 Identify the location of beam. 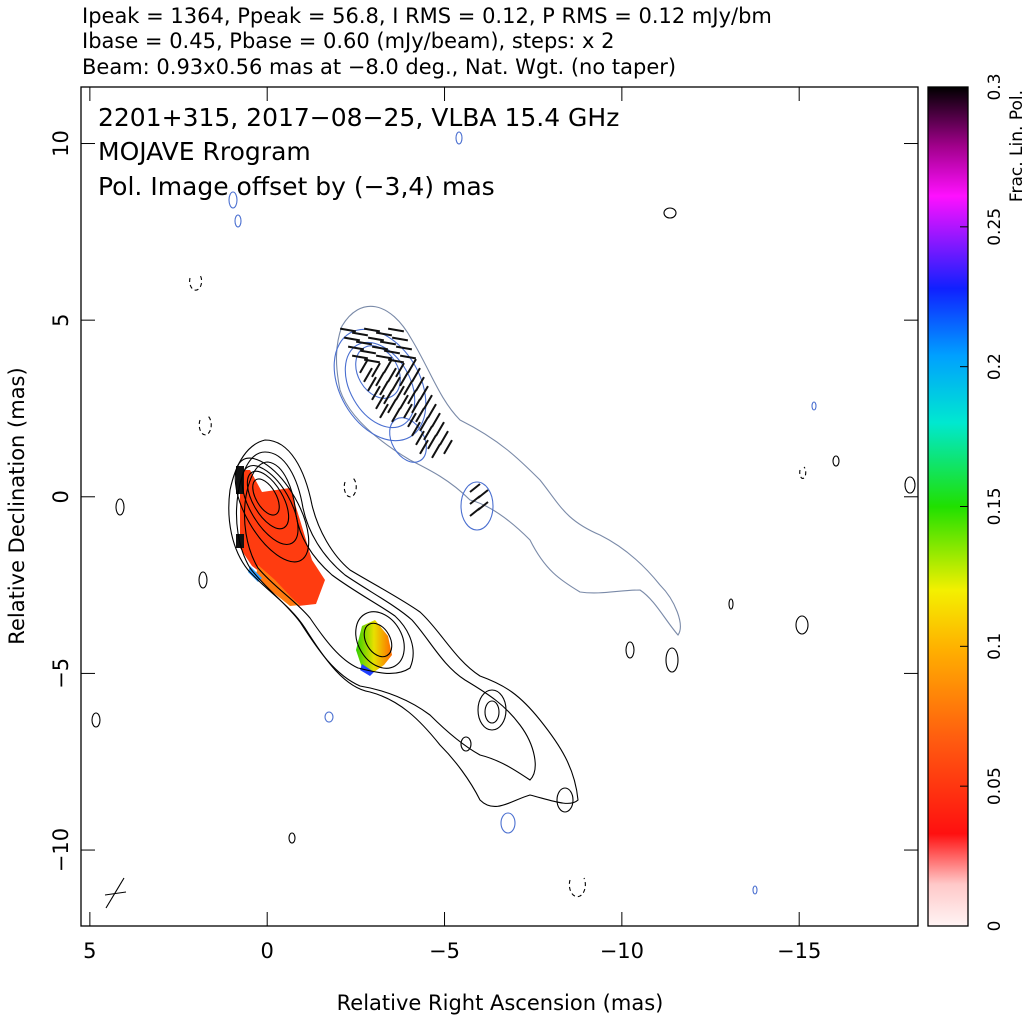
(115, 893).